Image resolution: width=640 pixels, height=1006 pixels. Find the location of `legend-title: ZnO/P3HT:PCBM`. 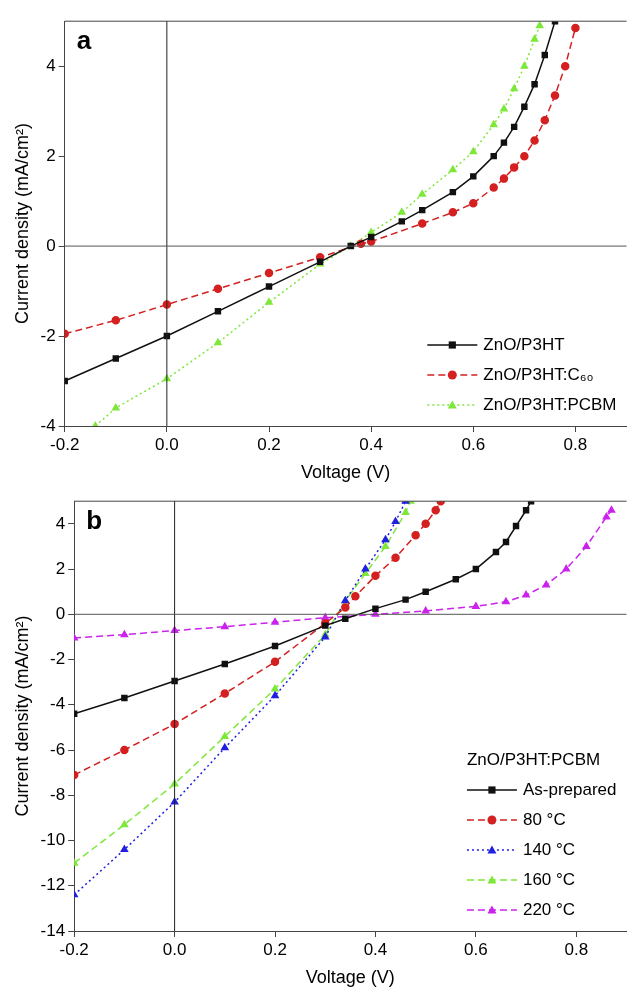

legend-title: ZnO/P3HT:PCBM is located at coordinates (533, 759).